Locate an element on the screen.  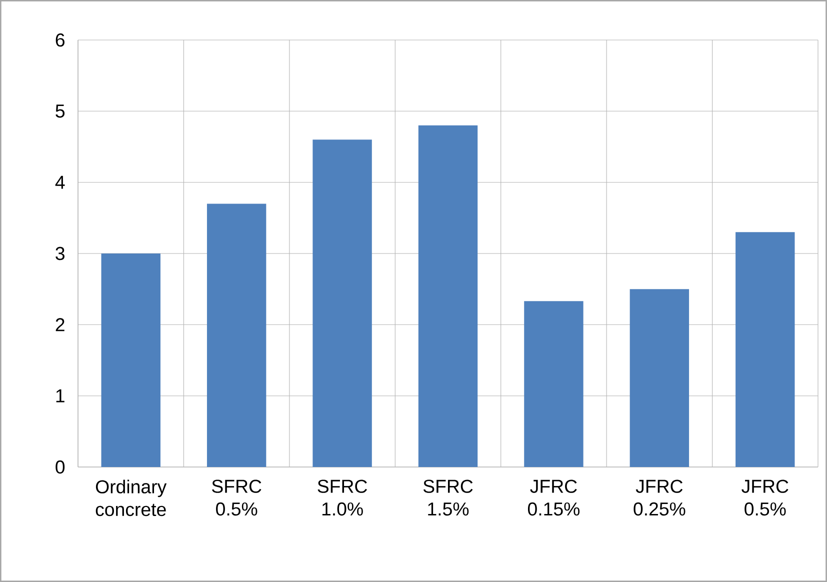
y-tick-label: 6 is located at coordinates (60, 40).